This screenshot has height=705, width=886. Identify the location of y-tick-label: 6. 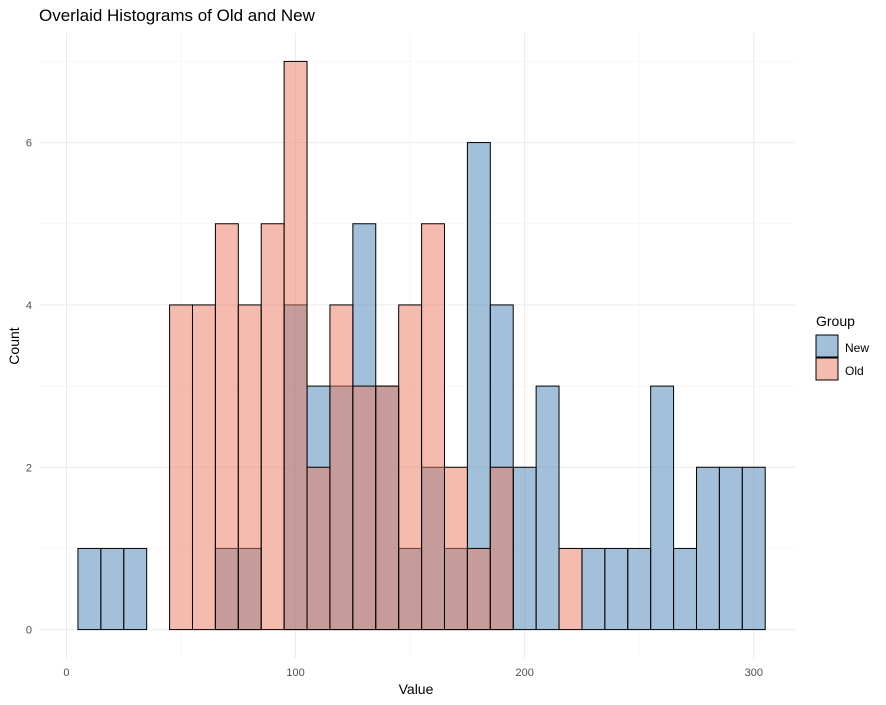
(29, 144).